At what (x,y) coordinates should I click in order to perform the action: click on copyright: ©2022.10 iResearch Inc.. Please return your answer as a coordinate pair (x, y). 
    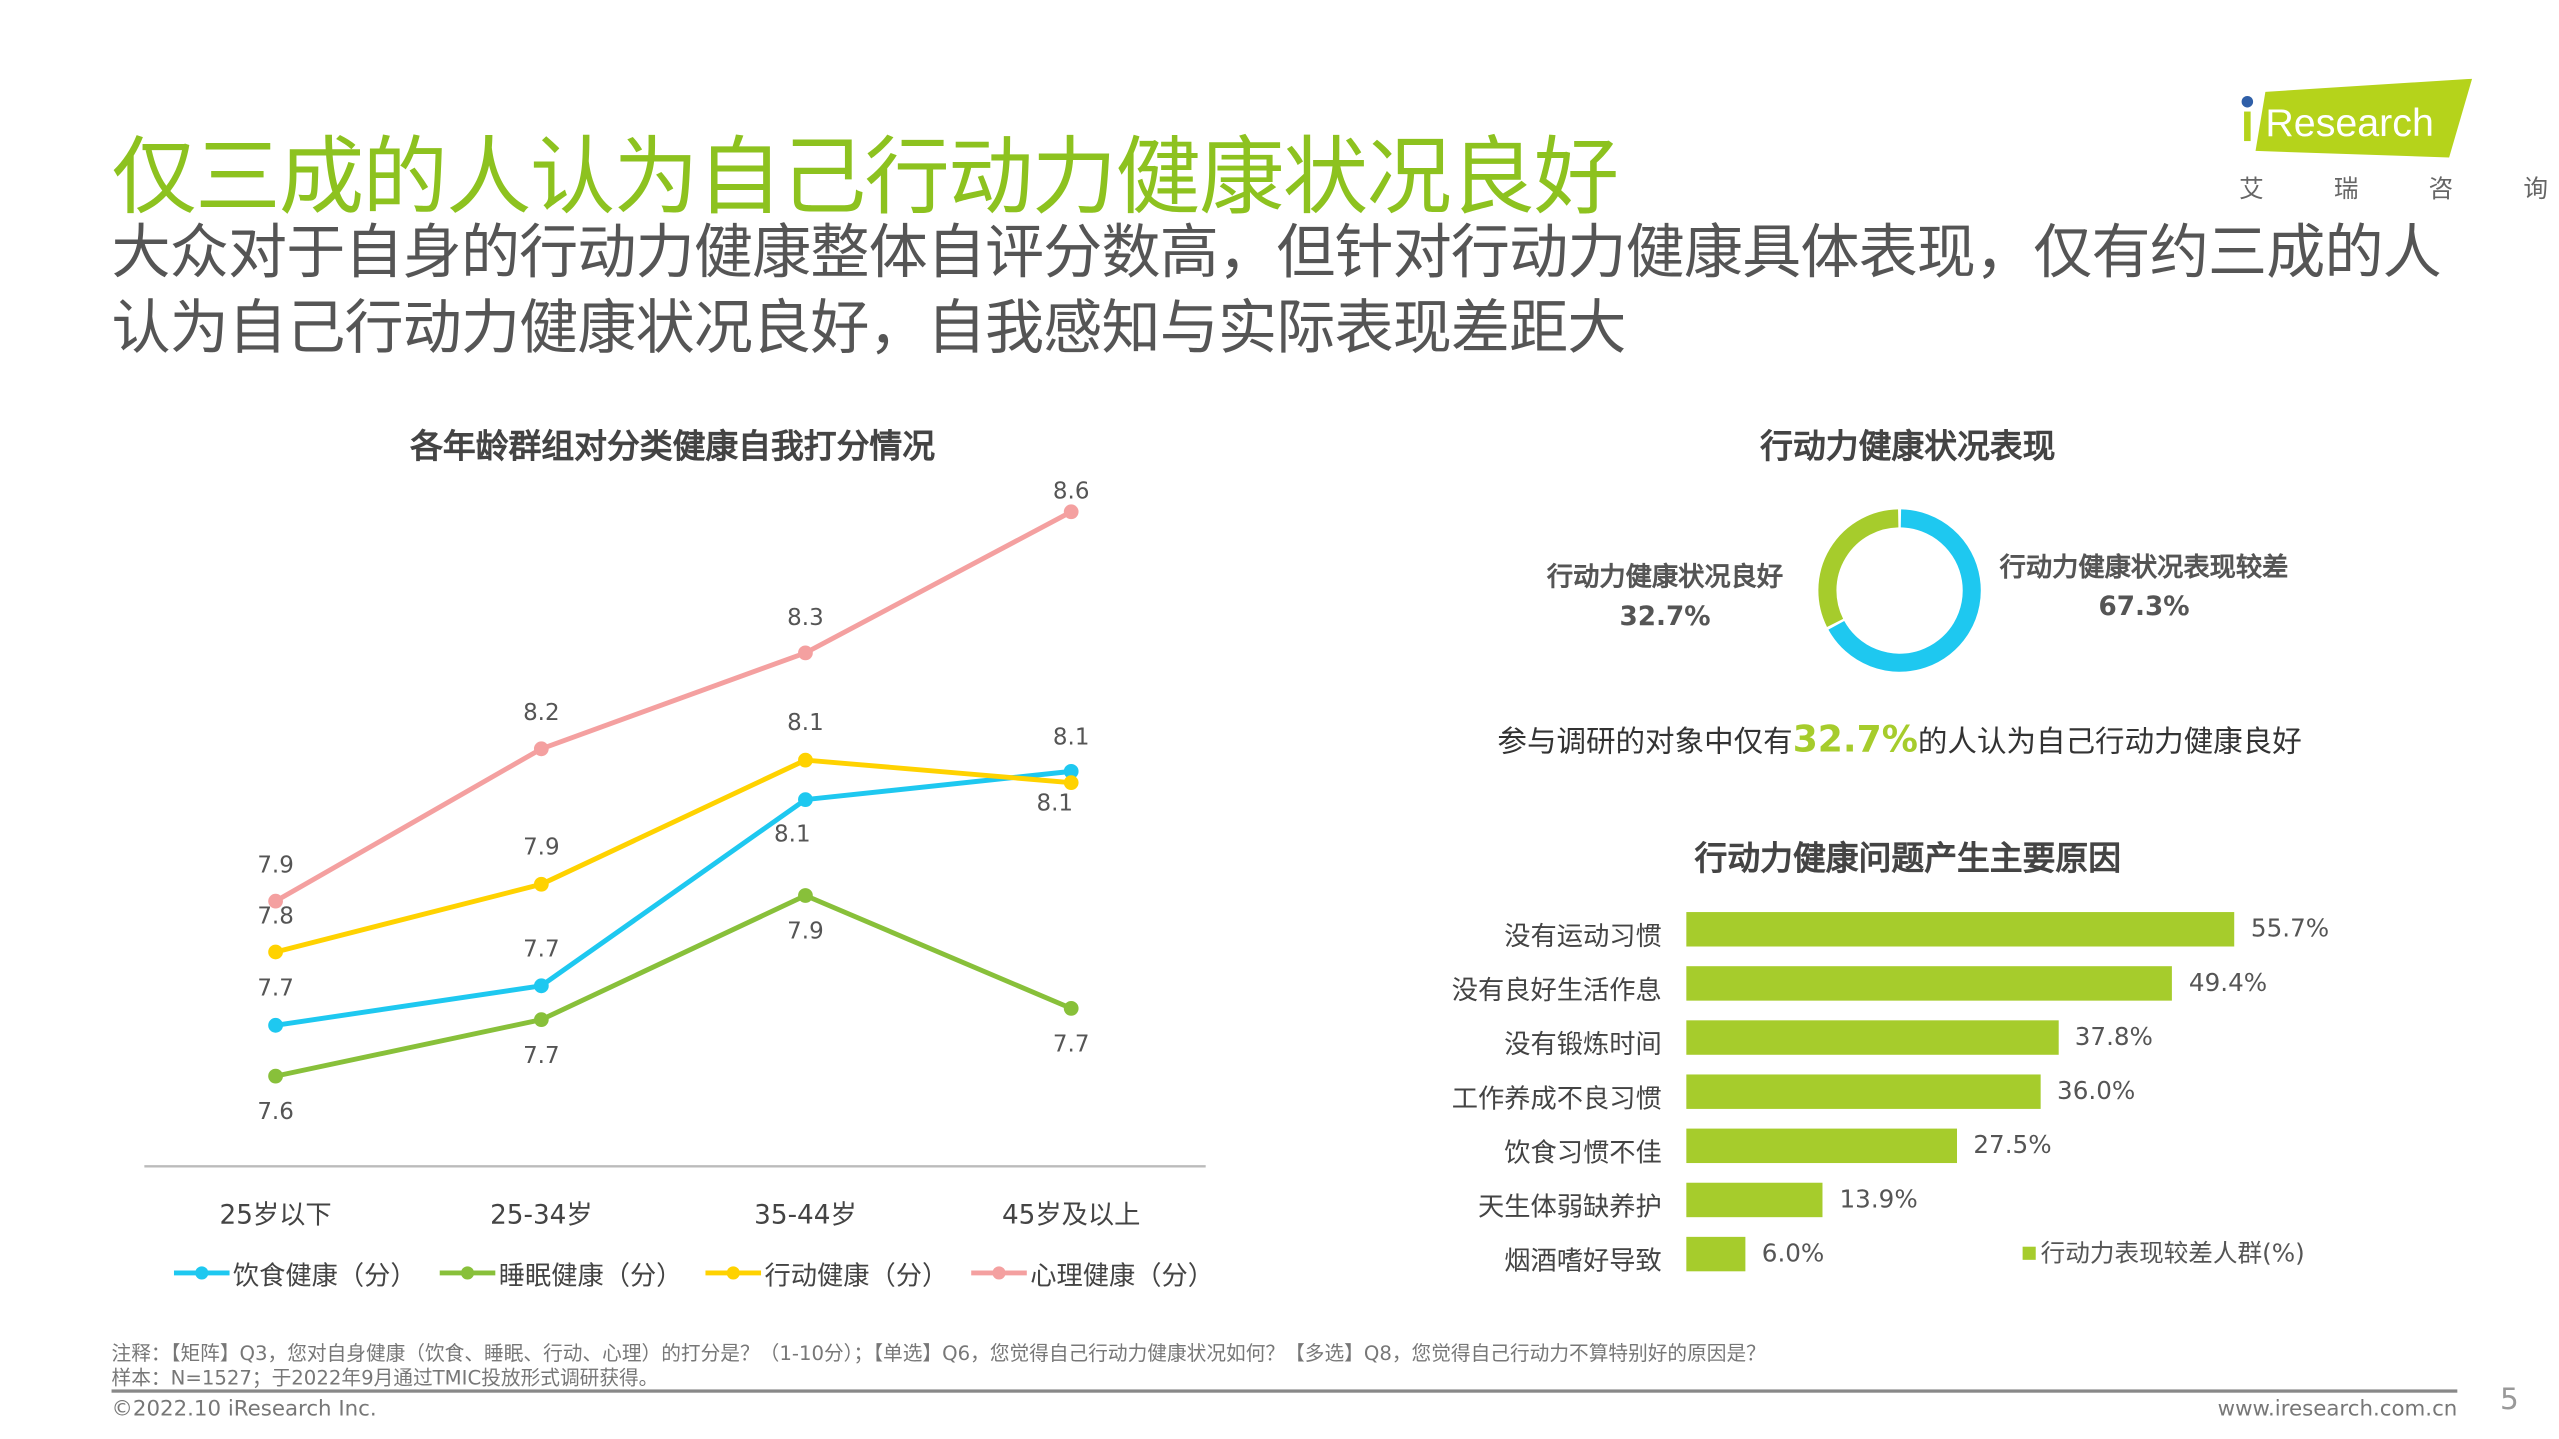
    Looking at the image, I should click on (244, 1410).